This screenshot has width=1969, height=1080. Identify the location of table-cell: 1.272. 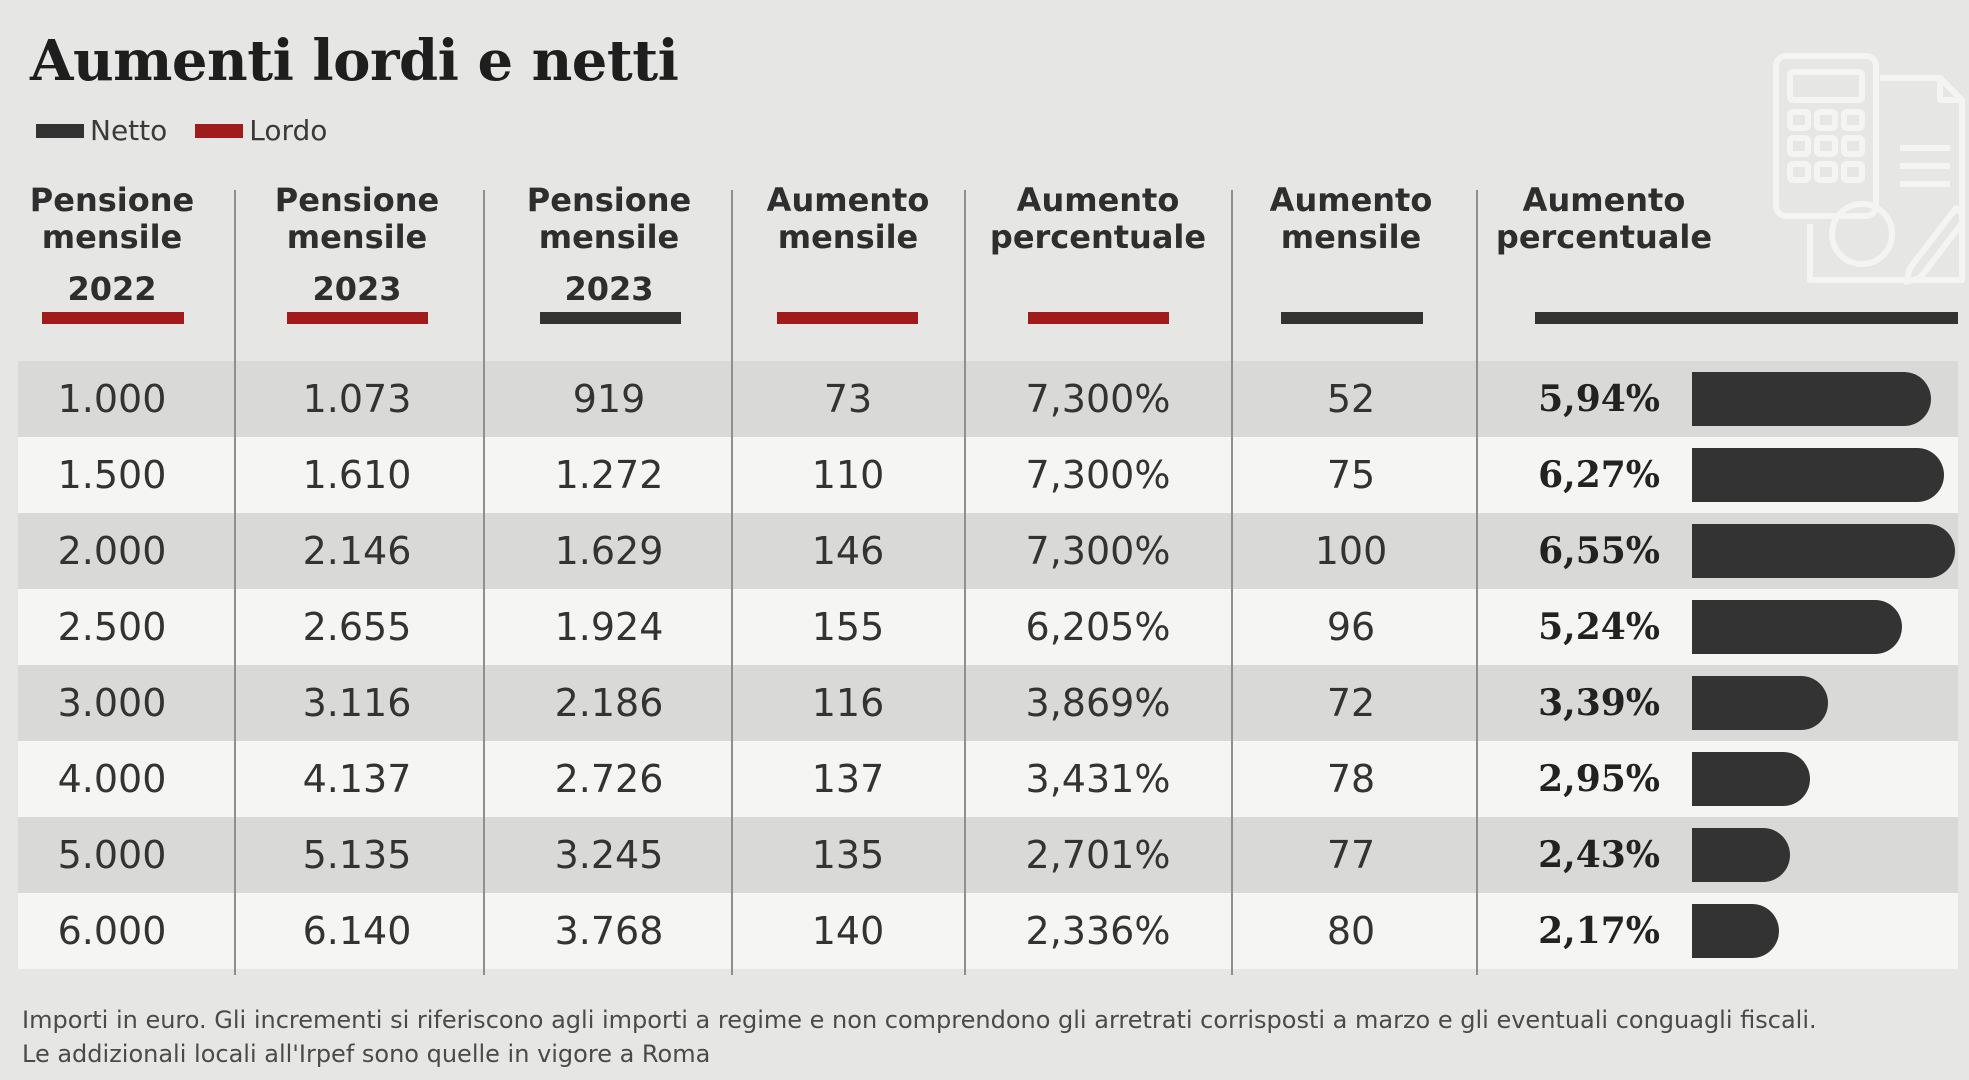
(609, 475).